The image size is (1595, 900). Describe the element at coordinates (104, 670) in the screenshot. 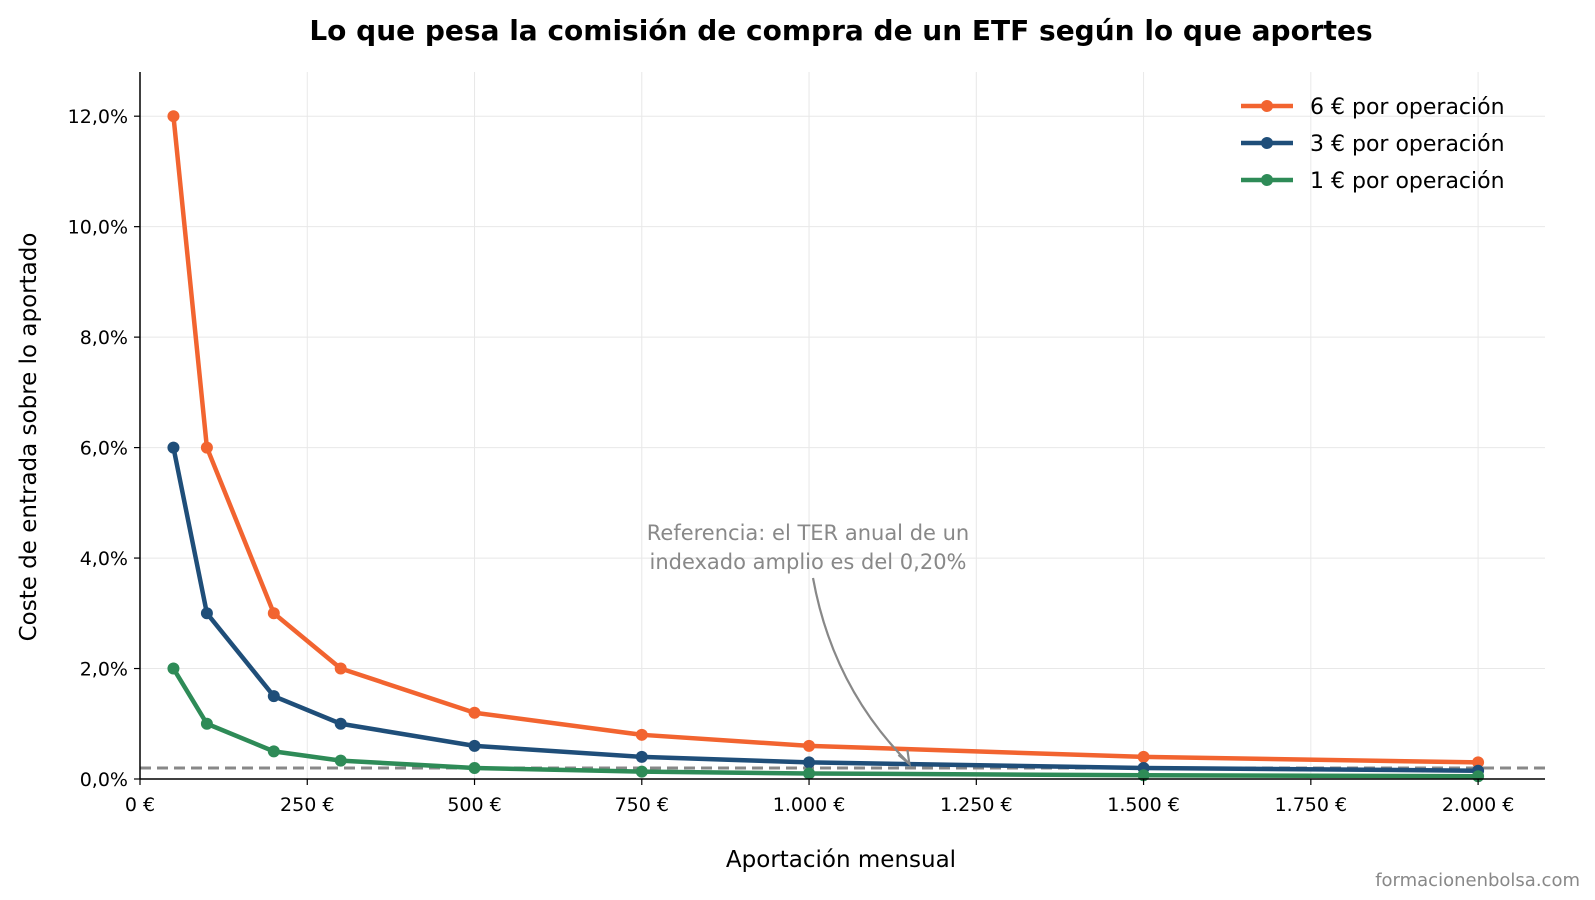

I see `y-tick-label: 2,0%` at that location.